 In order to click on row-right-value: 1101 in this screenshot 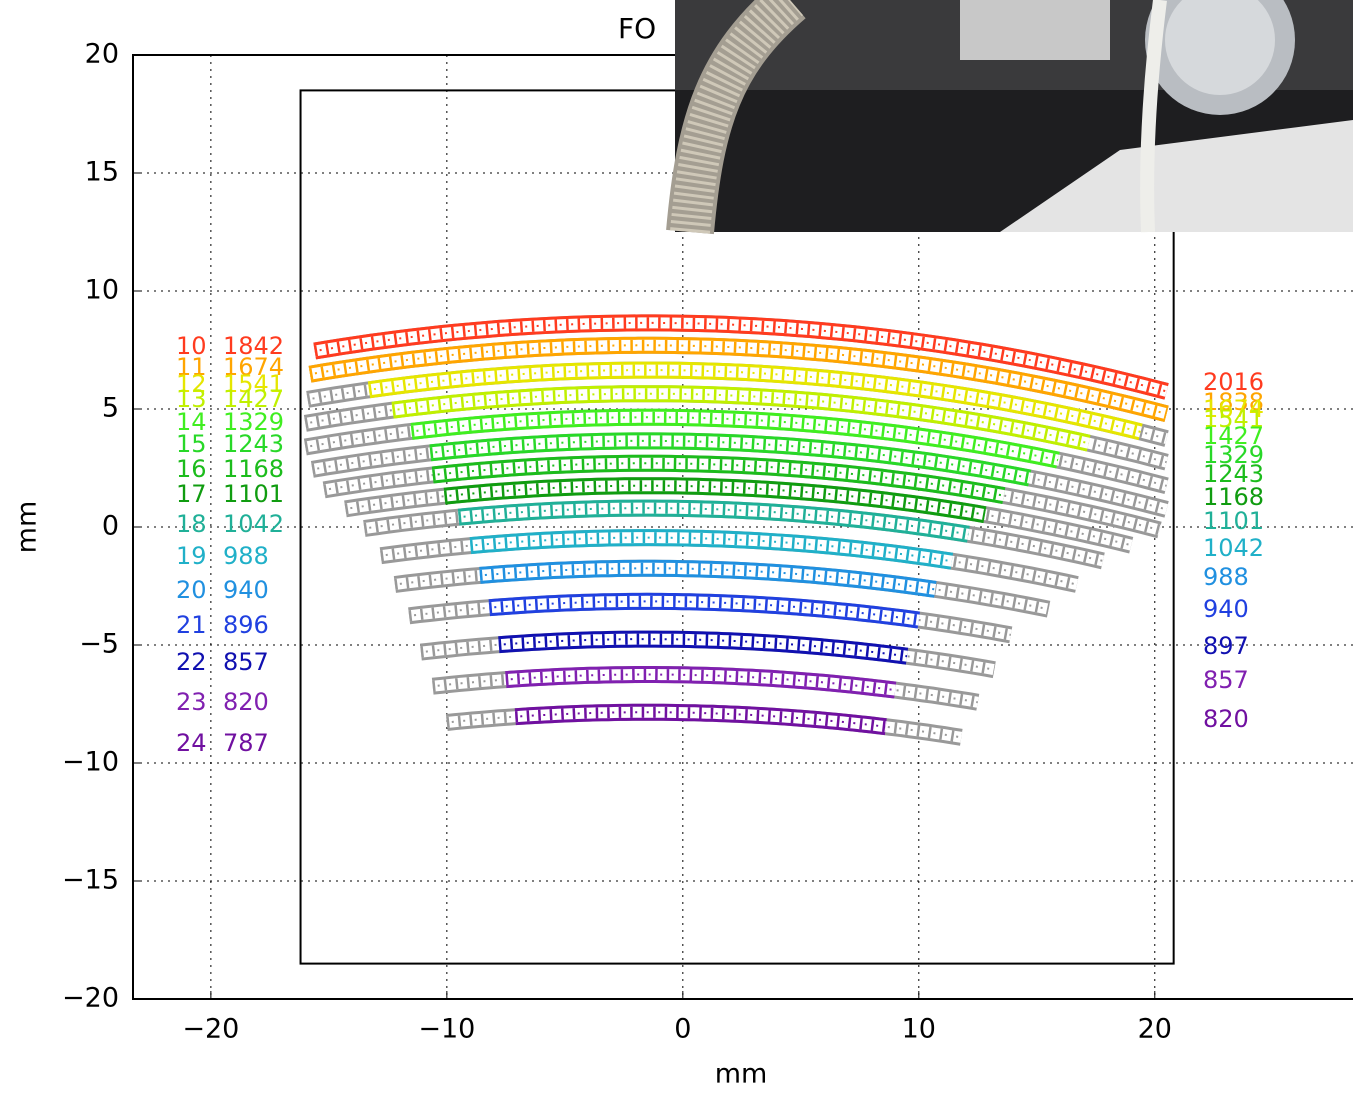, I will do `click(1233, 521)`.